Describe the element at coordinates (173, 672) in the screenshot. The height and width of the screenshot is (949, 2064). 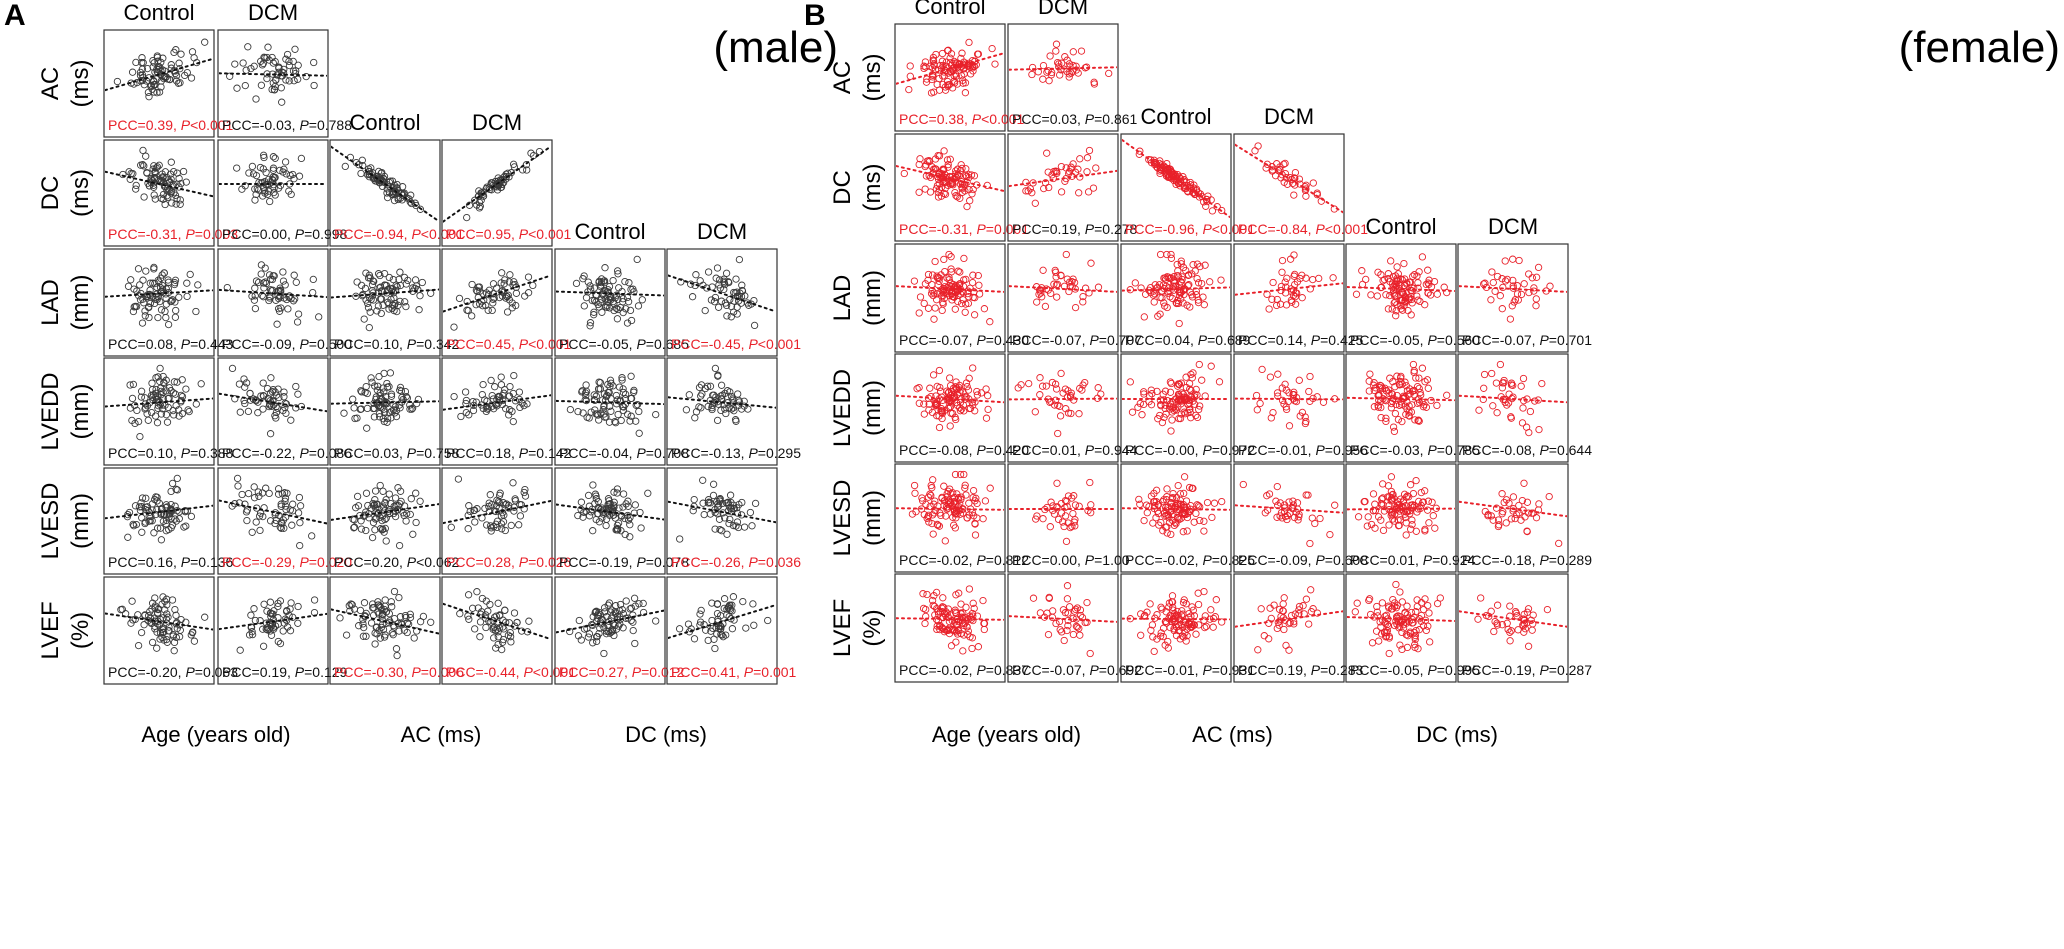
I see `pcc-annotation: PCC=-0.20, P=0.063` at that location.